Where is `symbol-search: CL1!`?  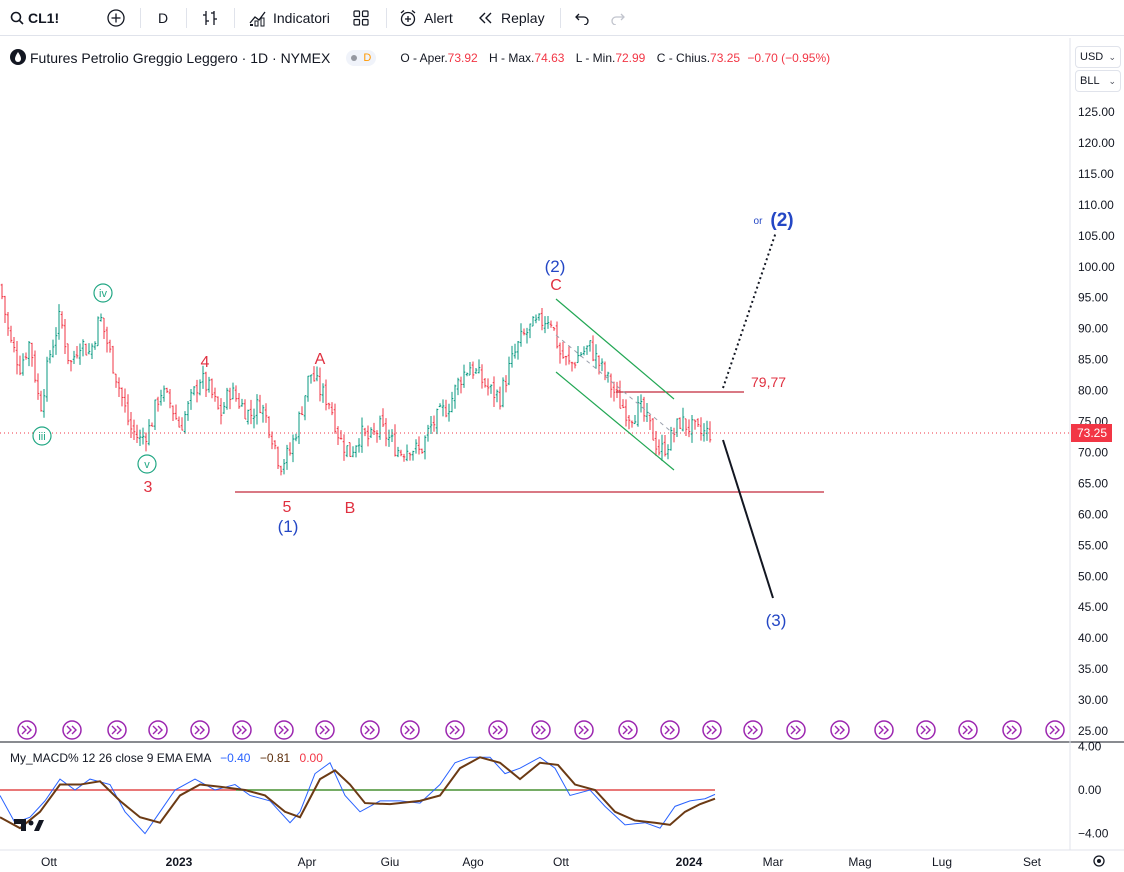 symbol-search: CL1! is located at coordinates (34, 18).